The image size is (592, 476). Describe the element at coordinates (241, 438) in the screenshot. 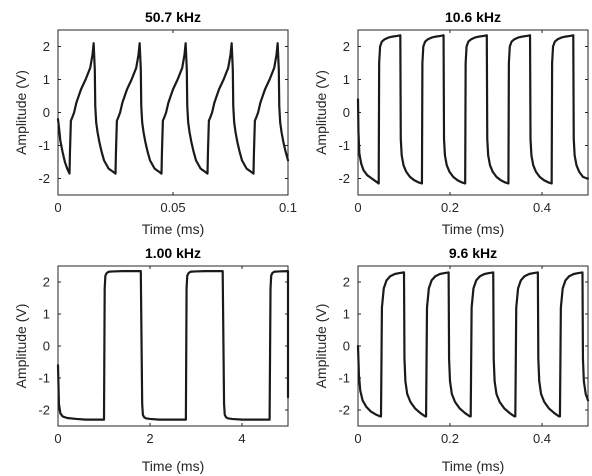

I see `x-tick-label: 4` at that location.